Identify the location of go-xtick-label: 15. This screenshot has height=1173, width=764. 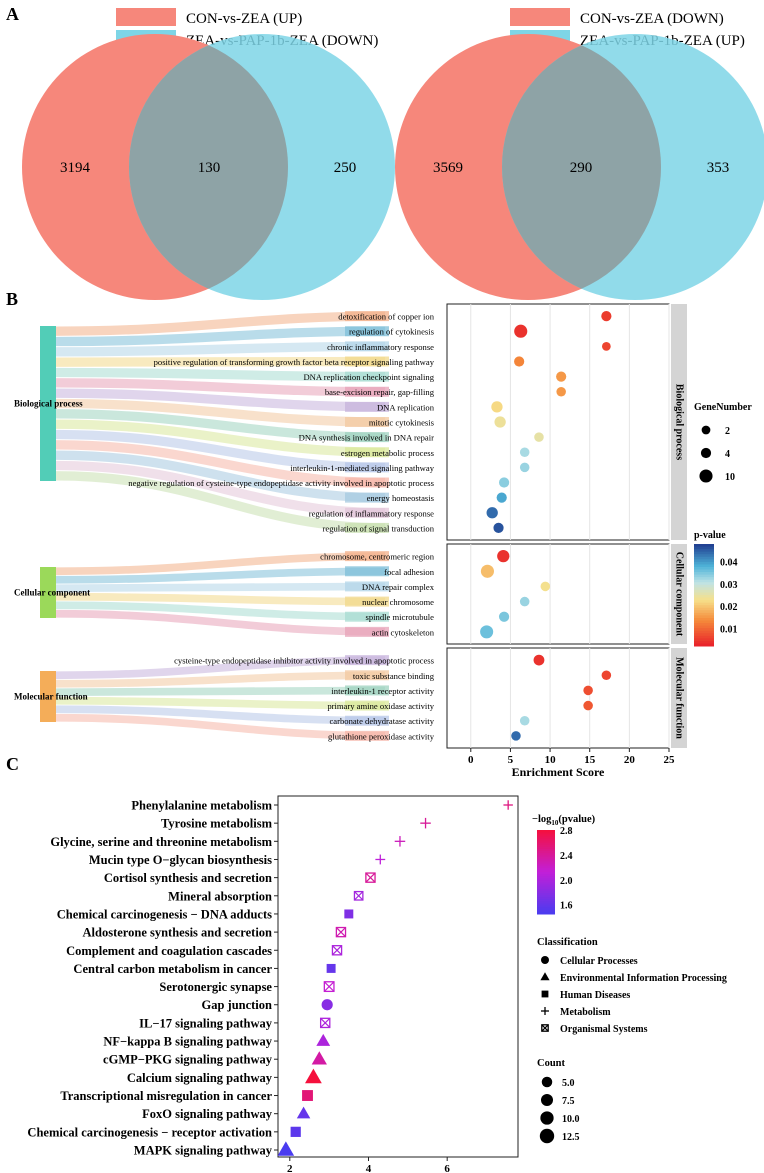
(590, 760).